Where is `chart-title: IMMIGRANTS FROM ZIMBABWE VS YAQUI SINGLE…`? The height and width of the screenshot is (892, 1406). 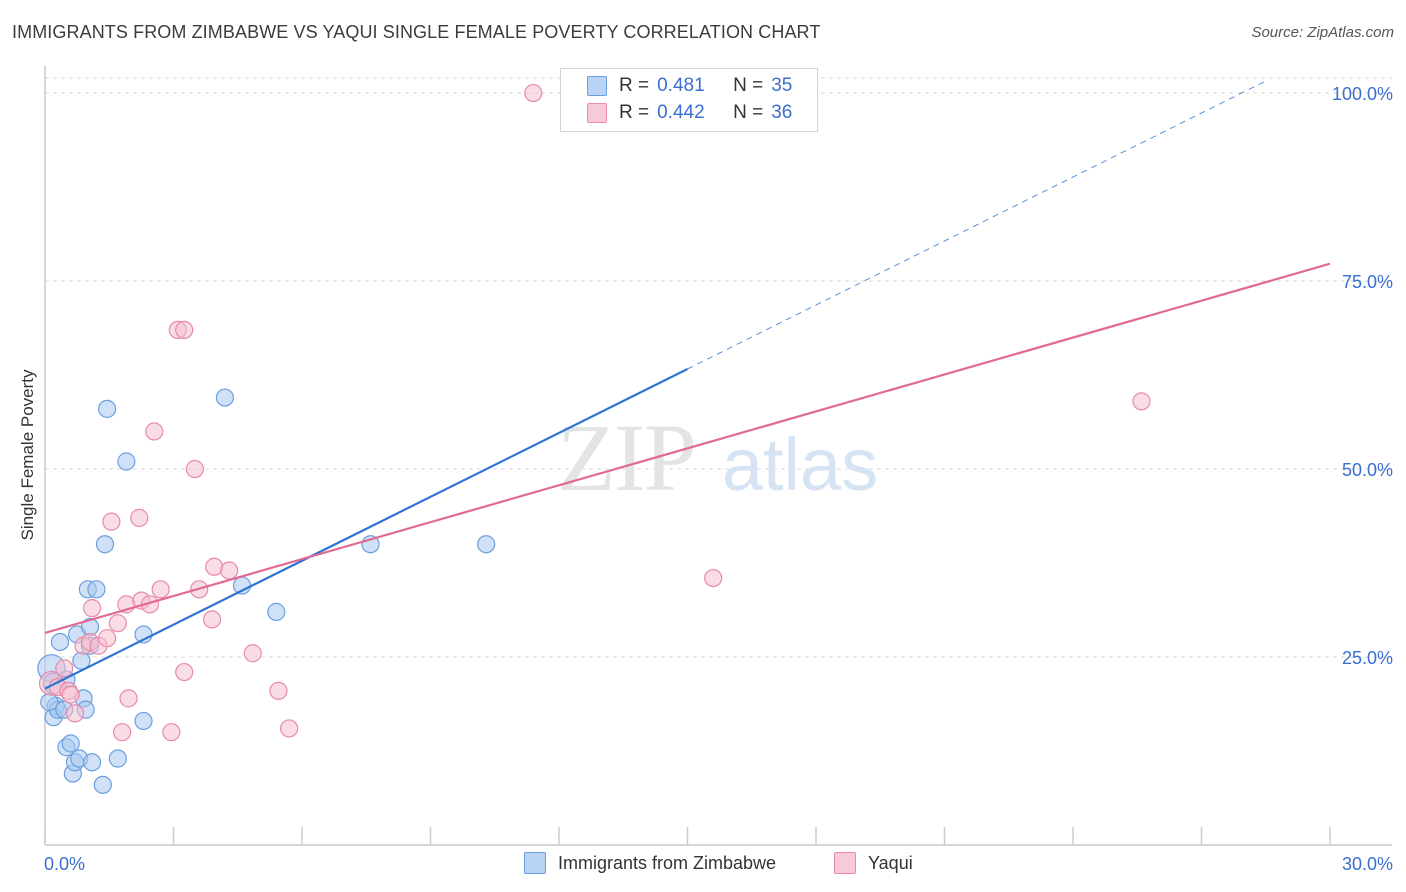 chart-title: IMMIGRANTS FROM ZIMBABWE VS YAQUI SINGLE… is located at coordinates (416, 32).